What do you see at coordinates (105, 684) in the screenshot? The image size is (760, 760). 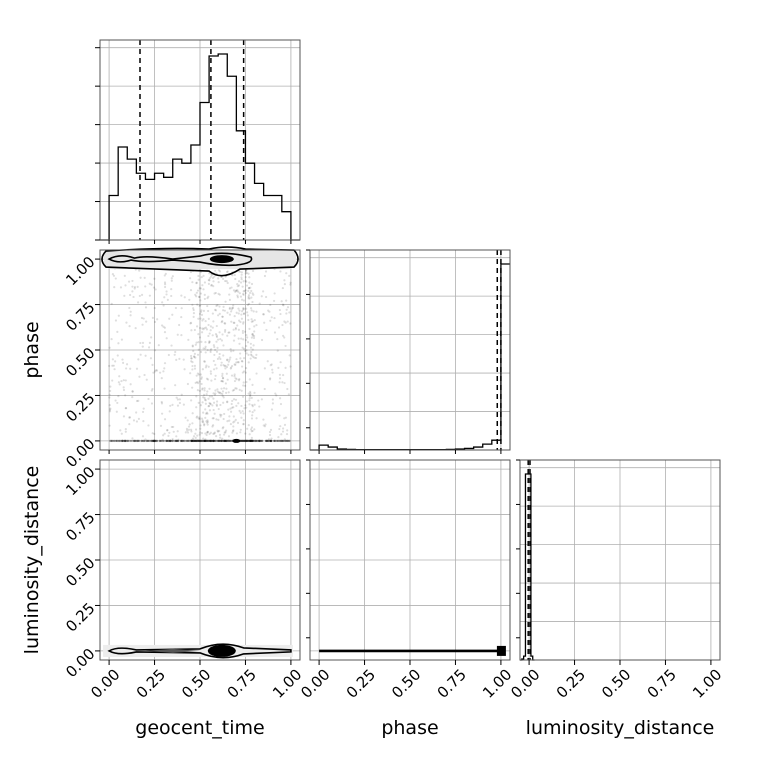 I see `x-tick-label: 0.00` at bounding box center [105, 684].